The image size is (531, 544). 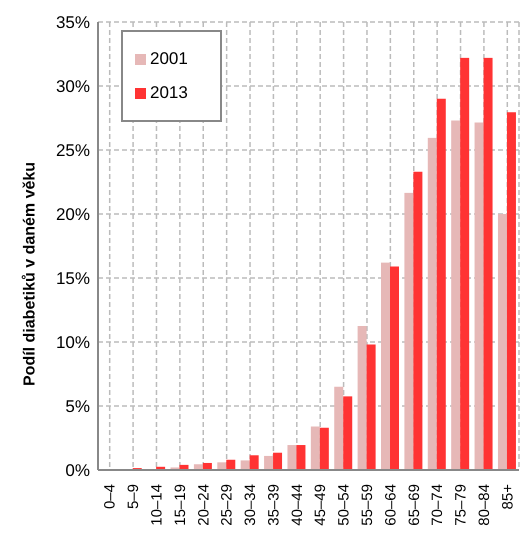 What do you see at coordinates (251, 505) in the screenshot?
I see `x-tick-label: 30–34` at bounding box center [251, 505].